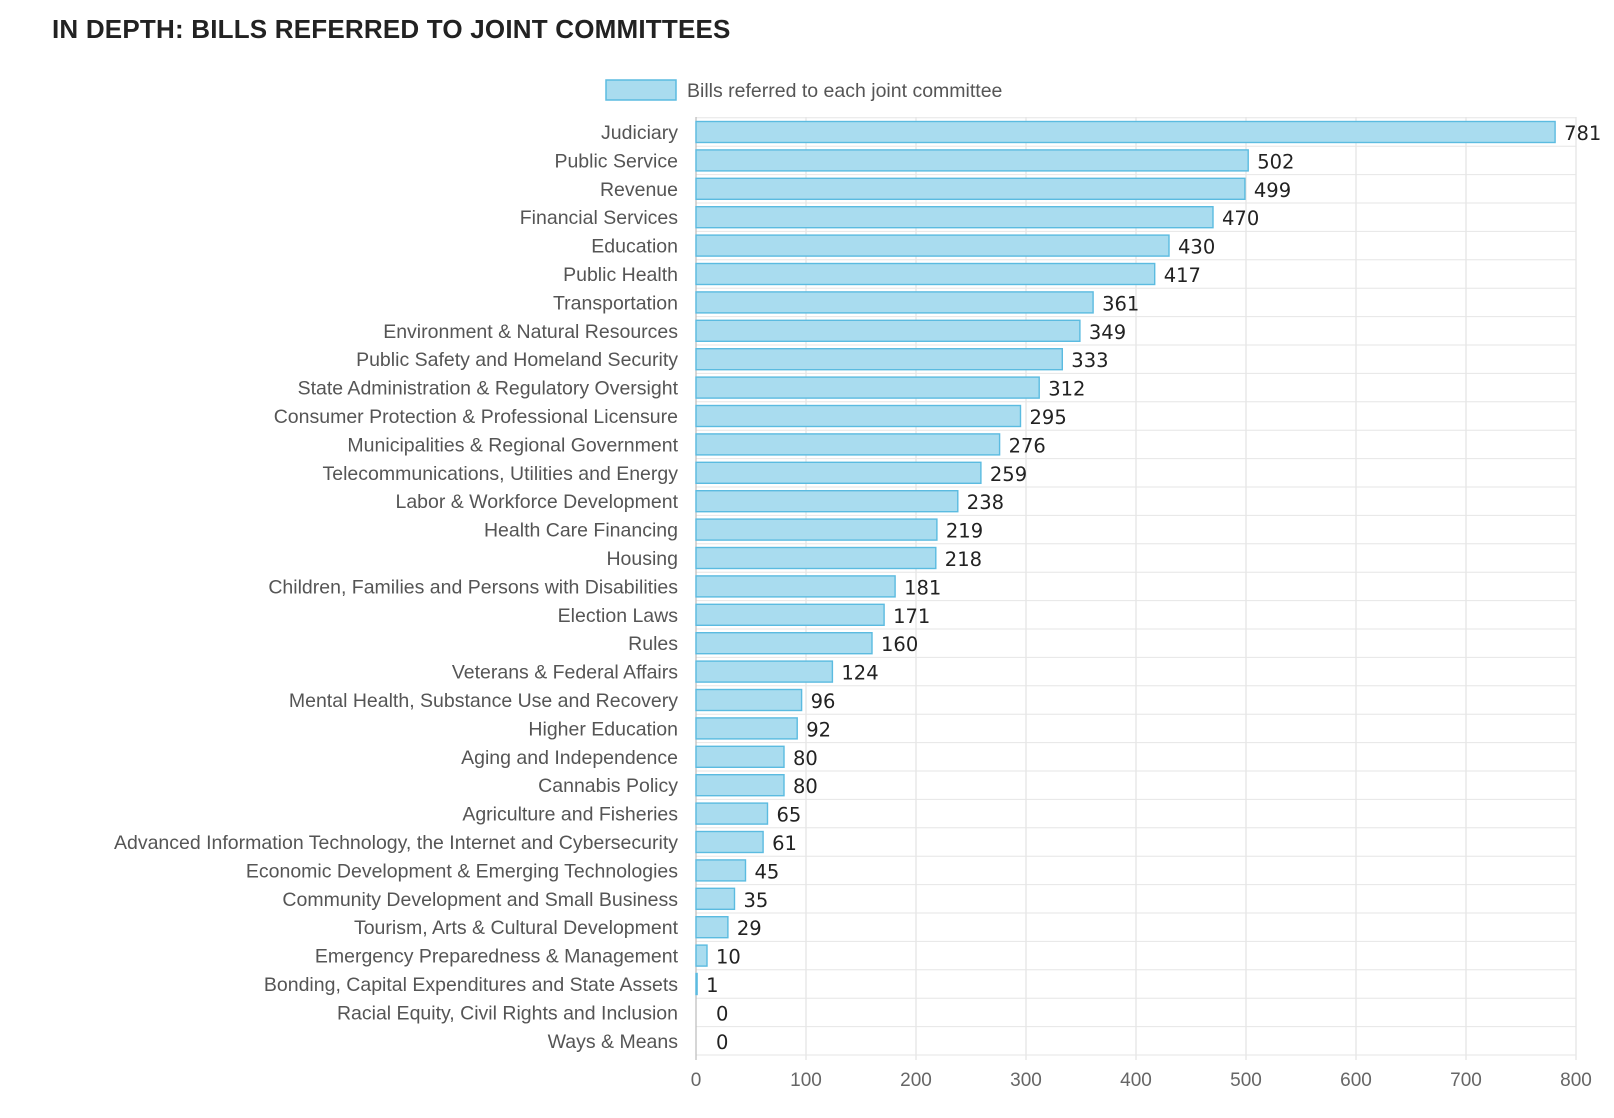  What do you see at coordinates (1066, 389) in the screenshot?
I see `value-label: 312` at bounding box center [1066, 389].